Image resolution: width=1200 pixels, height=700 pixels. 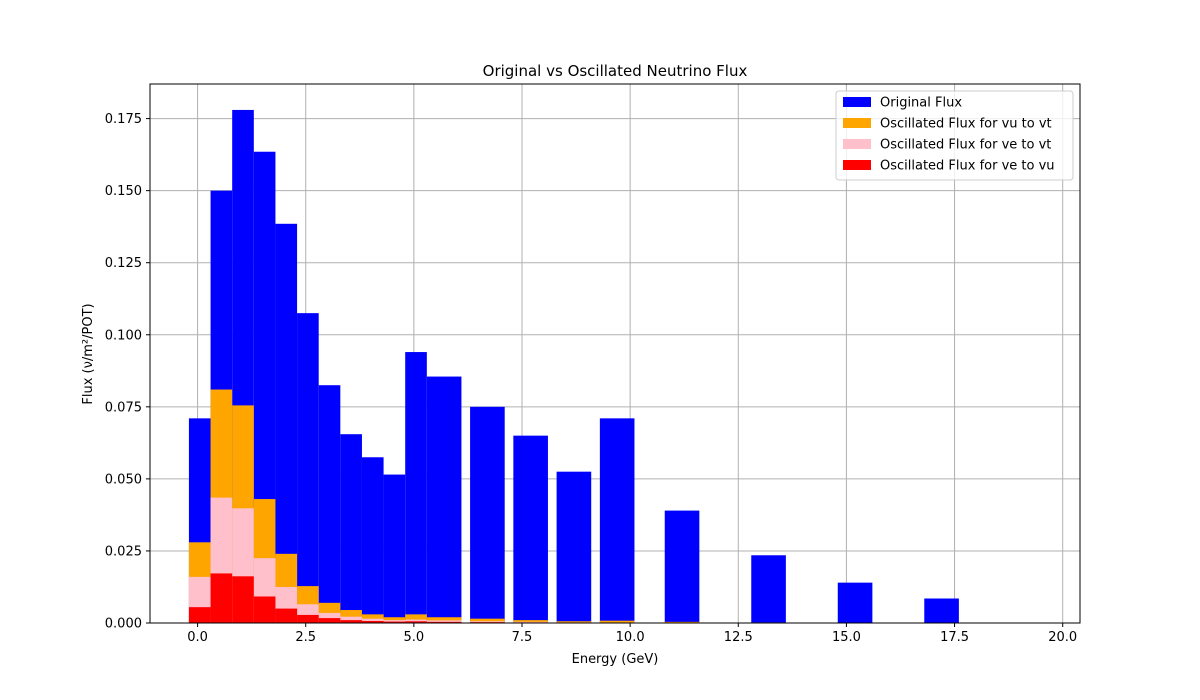 What do you see at coordinates (123, 119) in the screenshot?
I see `y-tick-label: 0.175` at bounding box center [123, 119].